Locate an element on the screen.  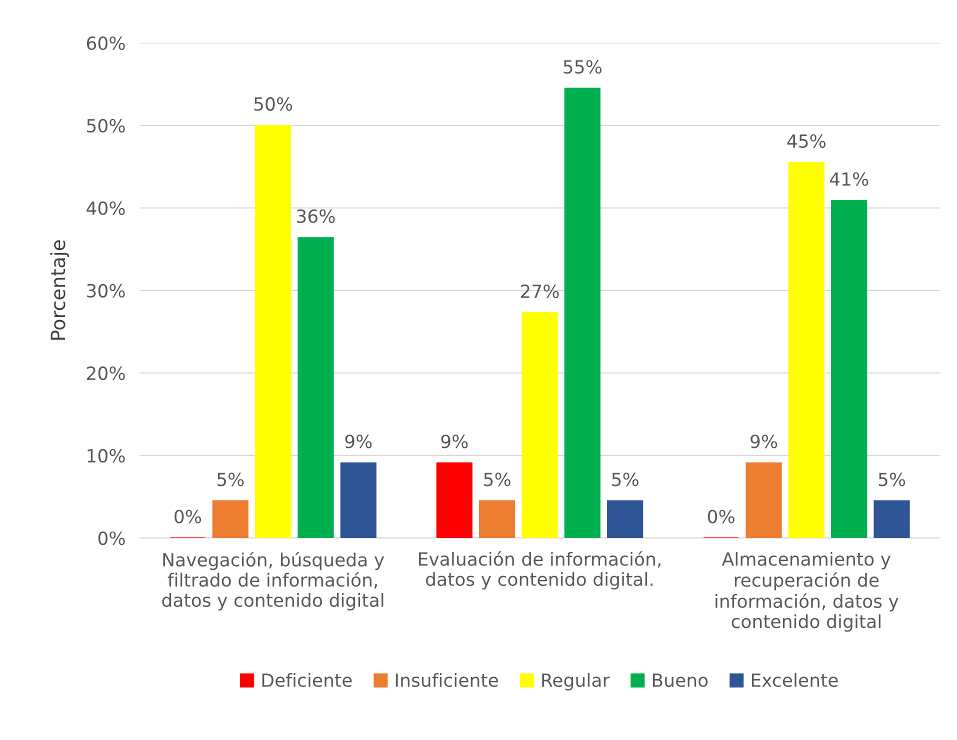
data-label: 50% is located at coordinates (273, 104).